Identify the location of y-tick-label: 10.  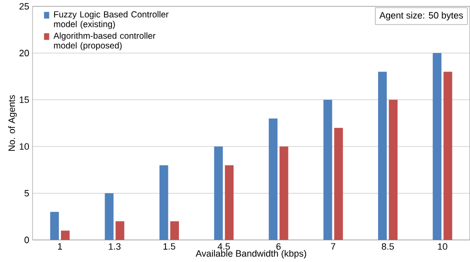
(24, 146).